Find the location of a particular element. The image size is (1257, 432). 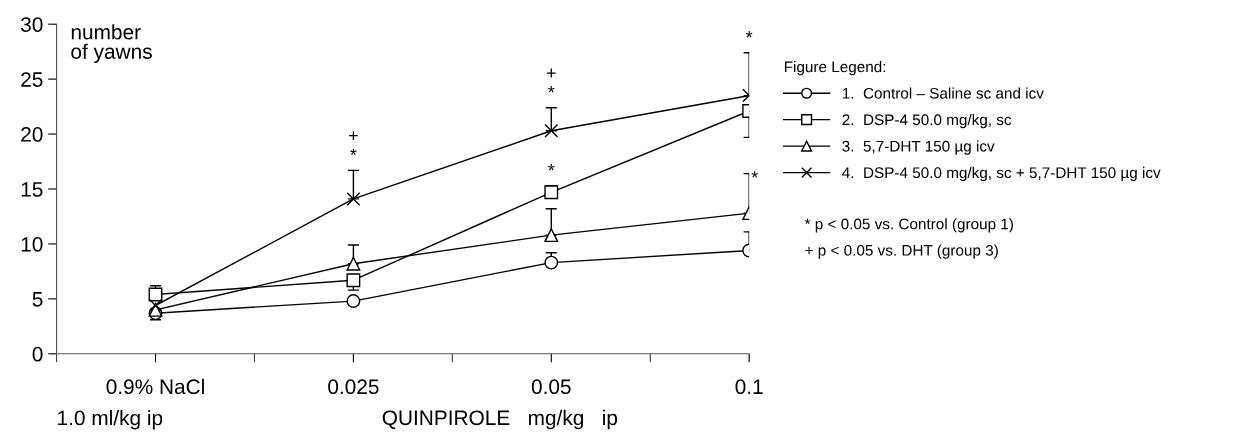

legend-label: 3. 5,7-DHT 150 µg icv is located at coordinates (918, 147).